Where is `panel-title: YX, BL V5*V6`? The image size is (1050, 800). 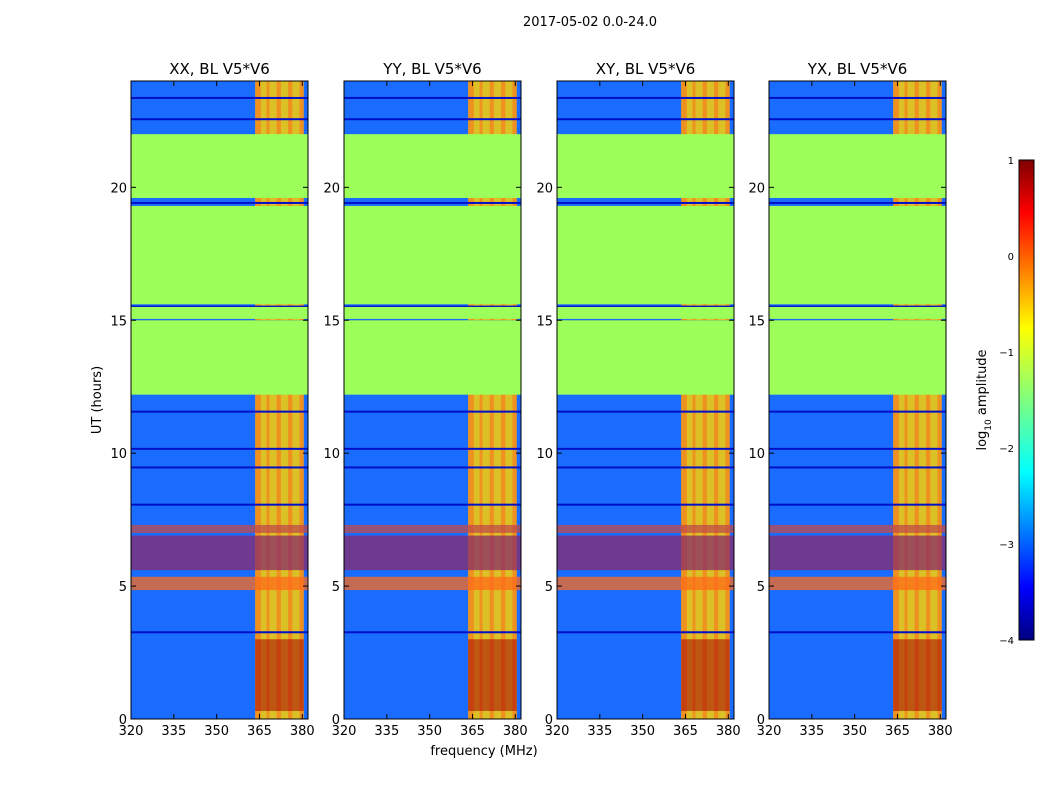
panel-title: YX, BL V5*V6 is located at coordinates (857, 69).